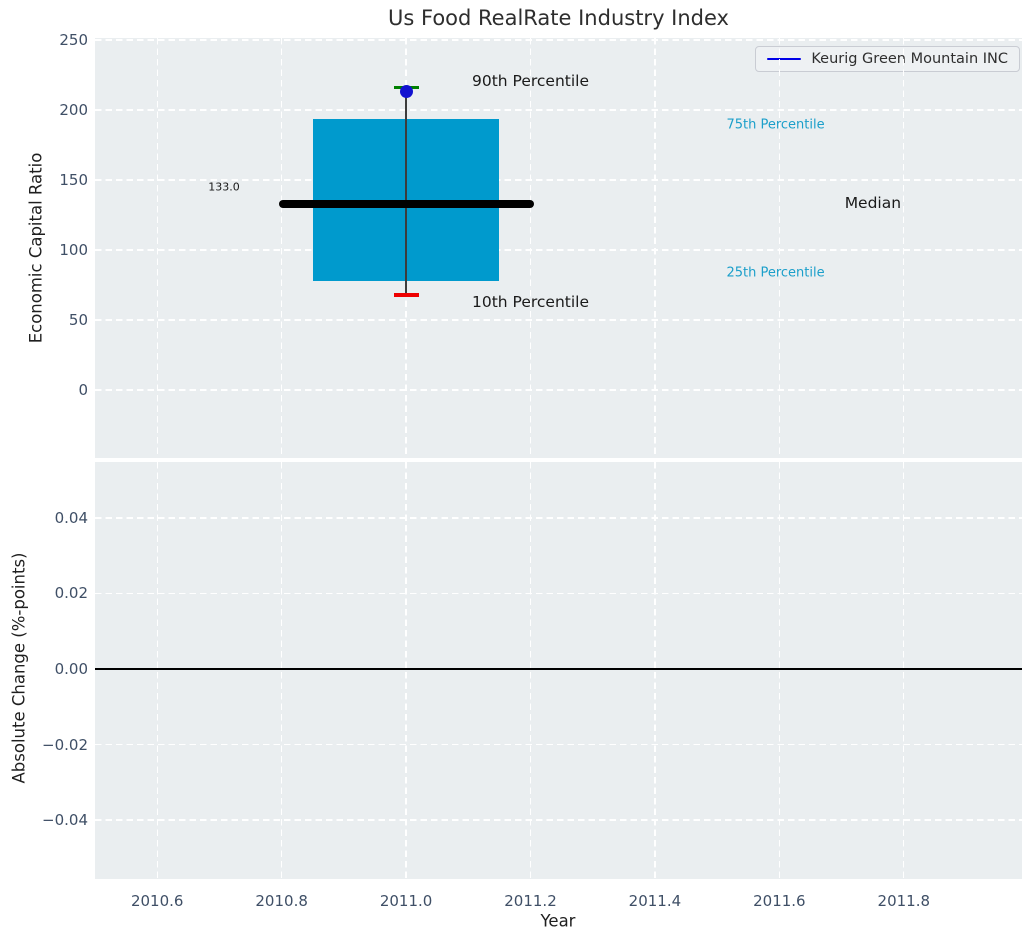 This screenshot has width=1034, height=942. Describe the element at coordinates (406, 92) in the screenshot. I see `company-point-marker` at that location.